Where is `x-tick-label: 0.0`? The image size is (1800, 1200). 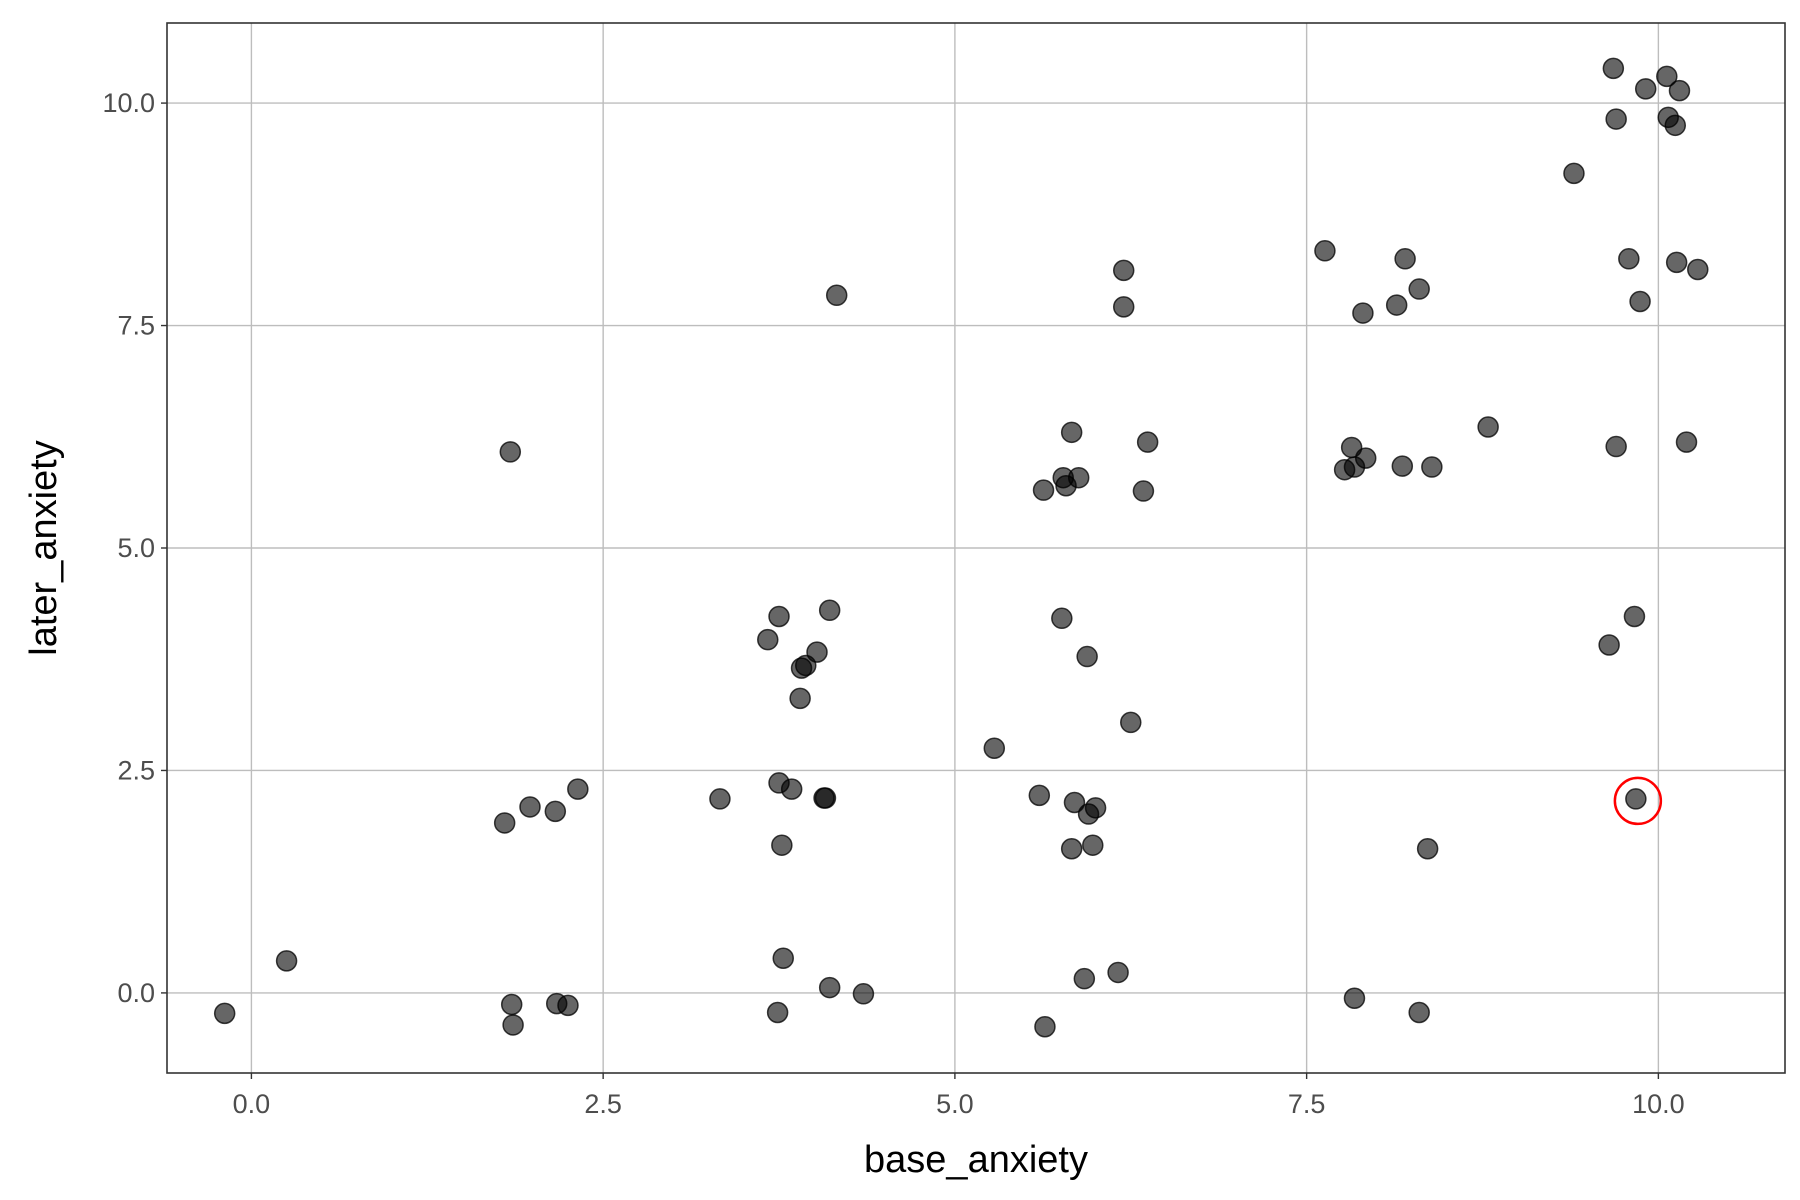 x-tick-label: 0.0 is located at coordinates (252, 1104).